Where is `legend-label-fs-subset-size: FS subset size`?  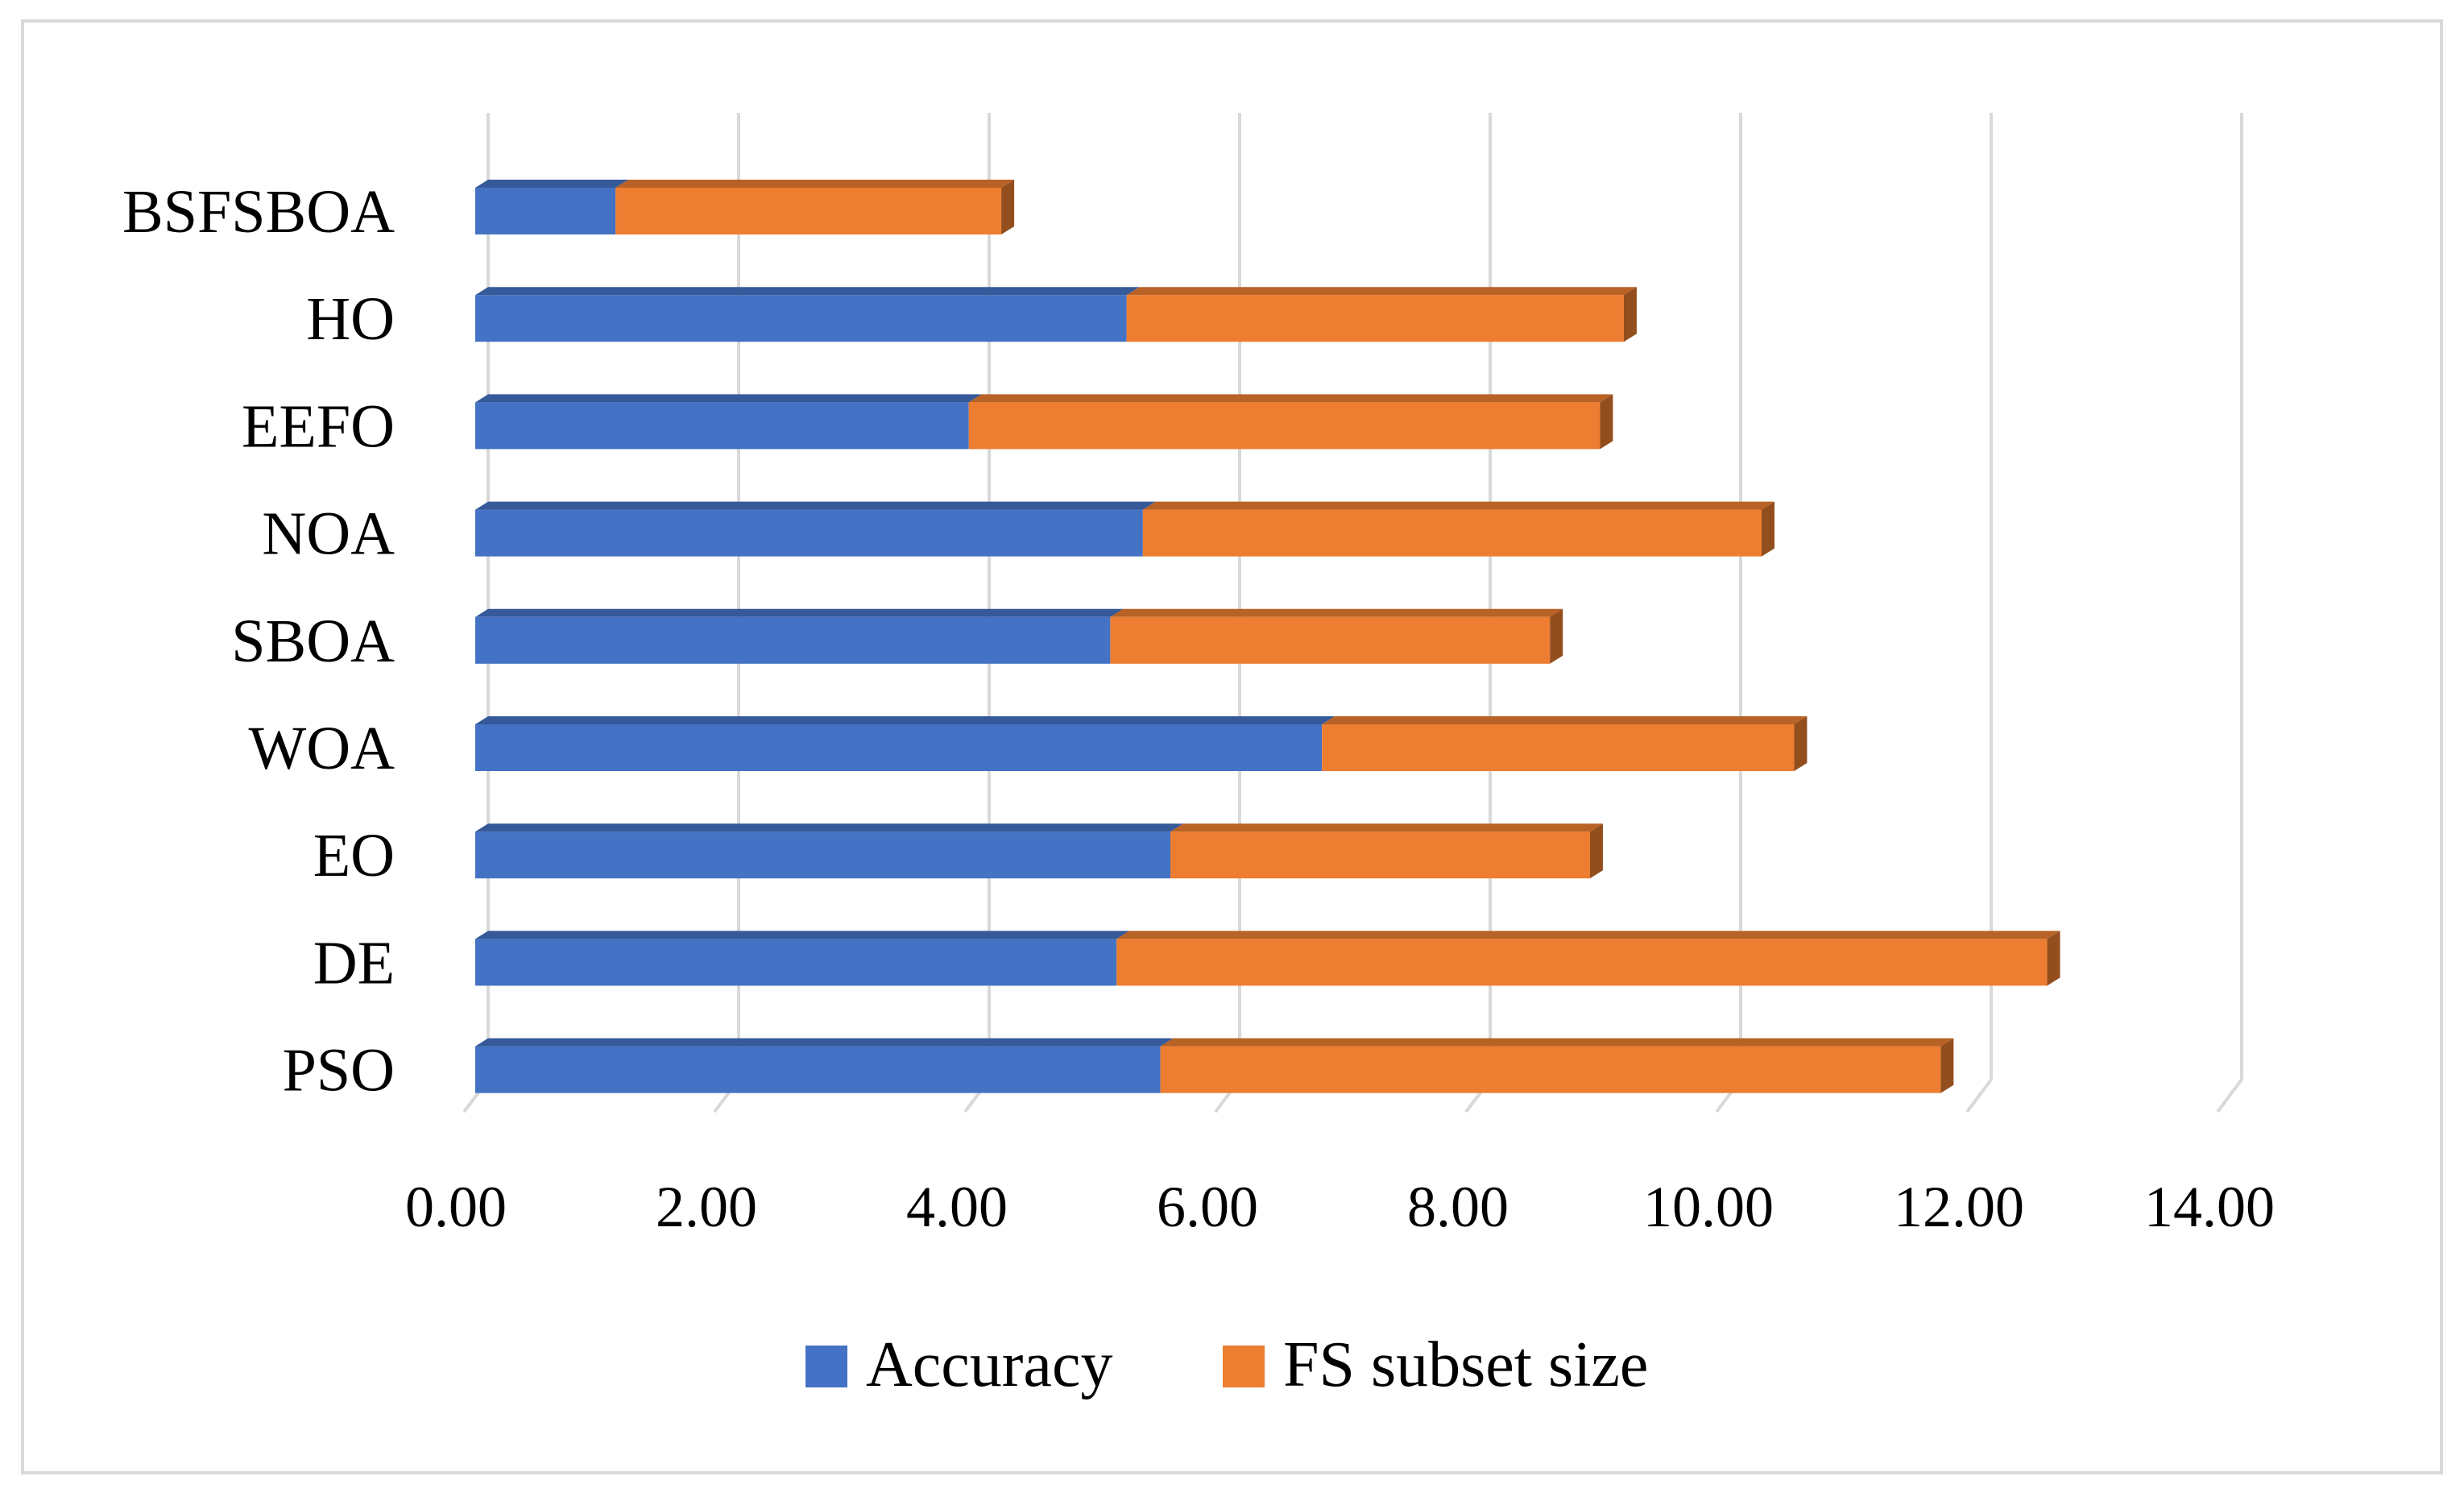 legend-label-fs-subset-size: FS subset size is located at coordinates (1465, 1364).